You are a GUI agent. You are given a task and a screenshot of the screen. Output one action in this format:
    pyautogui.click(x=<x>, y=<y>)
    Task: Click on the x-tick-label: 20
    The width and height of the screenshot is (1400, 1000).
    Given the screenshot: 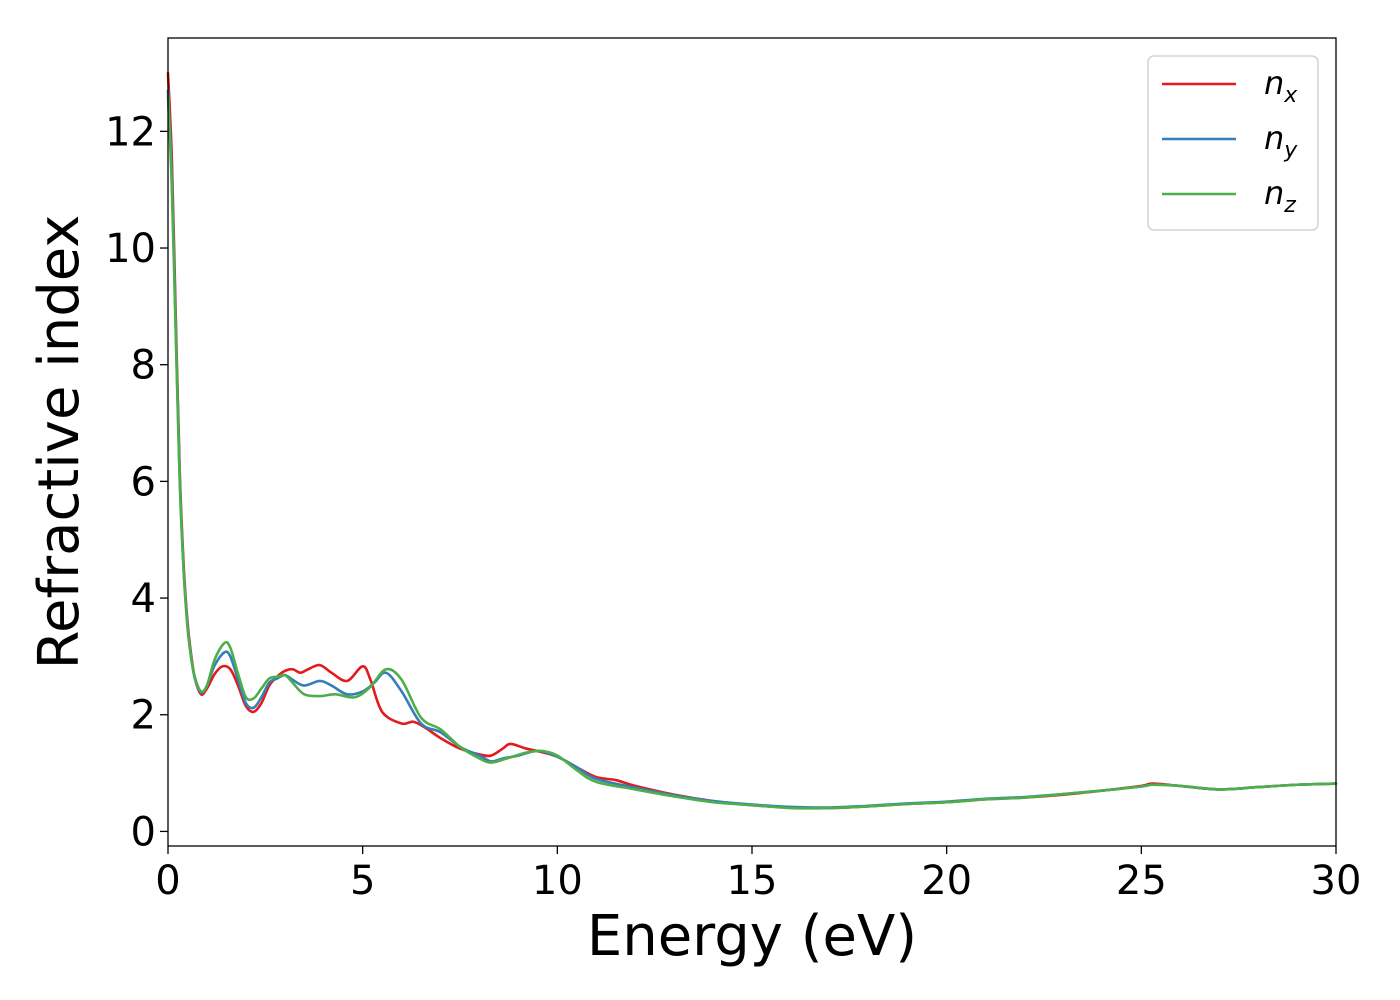 What is the action you would take?
    pyautogui.click(x=946, y=881)
    